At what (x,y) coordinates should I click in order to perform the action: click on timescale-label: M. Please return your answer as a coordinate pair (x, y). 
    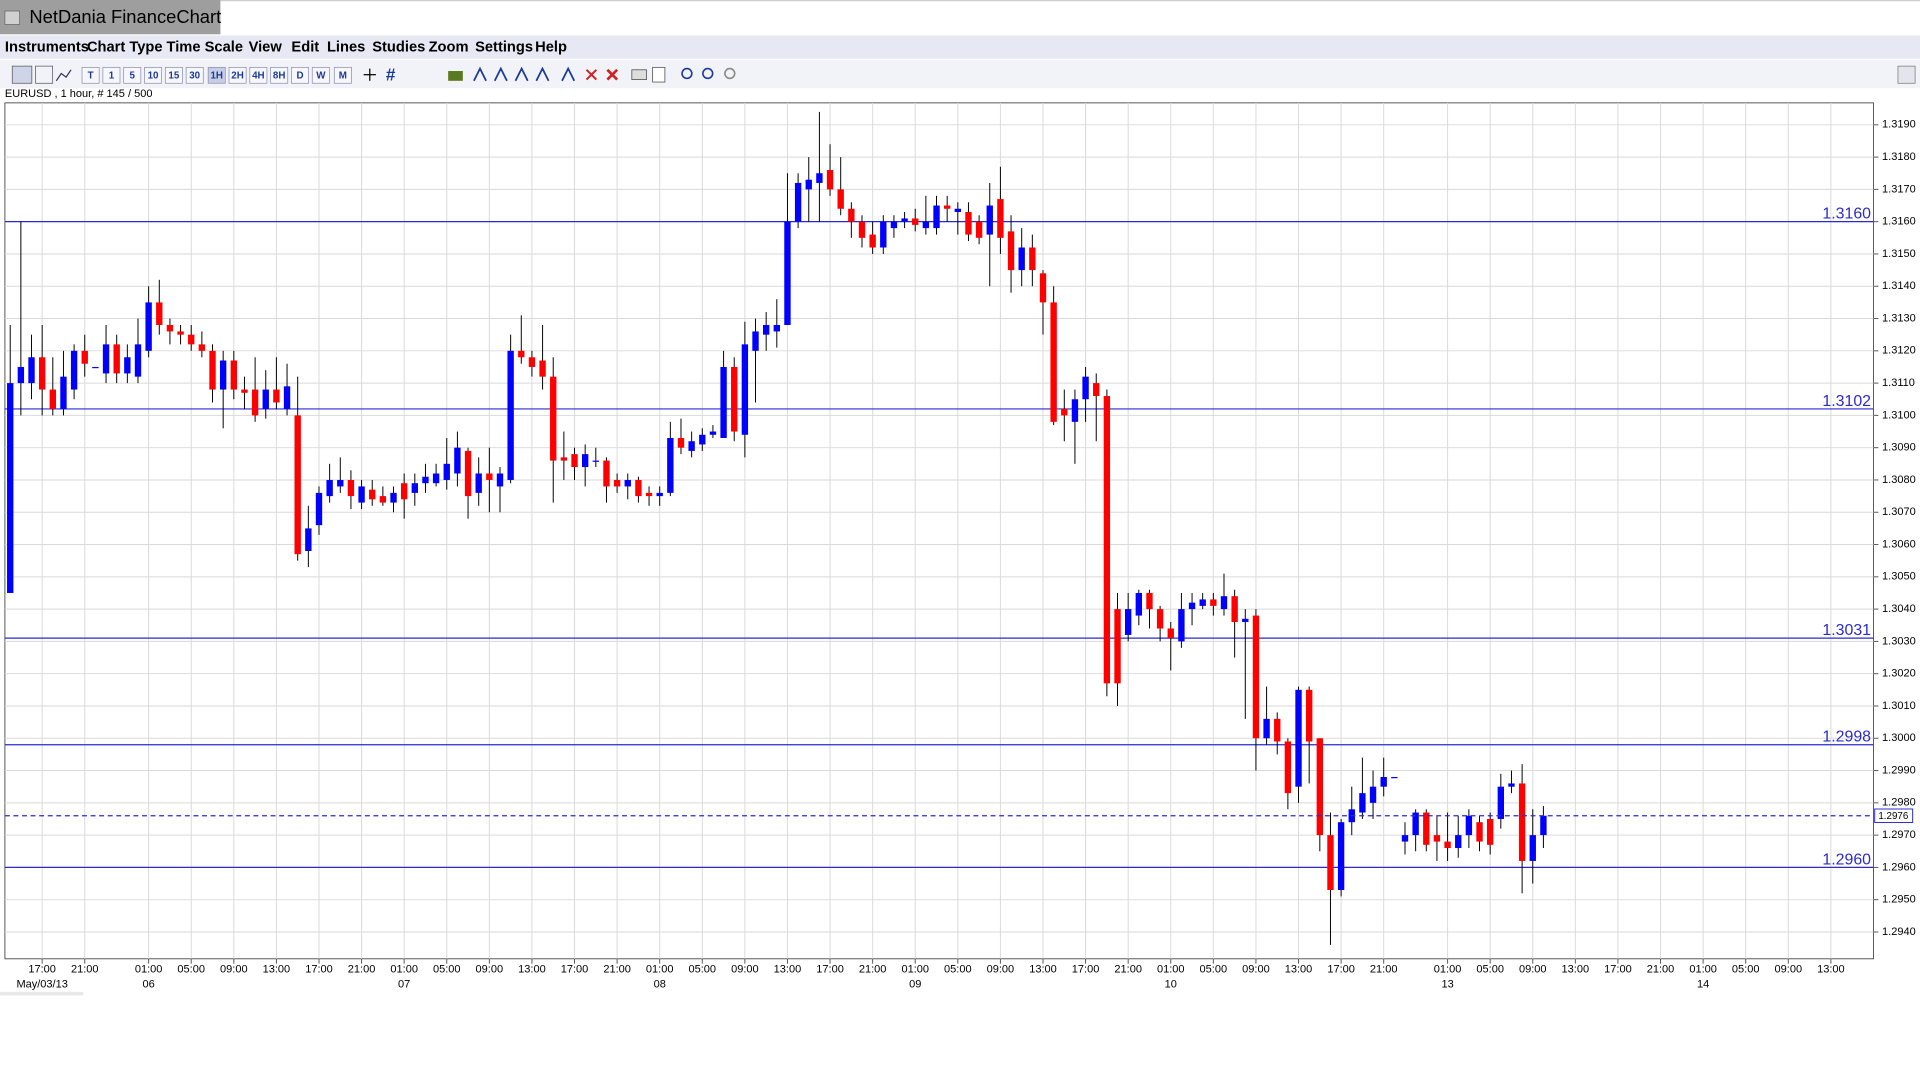
    Looking at the image, I should click on (343, 76).